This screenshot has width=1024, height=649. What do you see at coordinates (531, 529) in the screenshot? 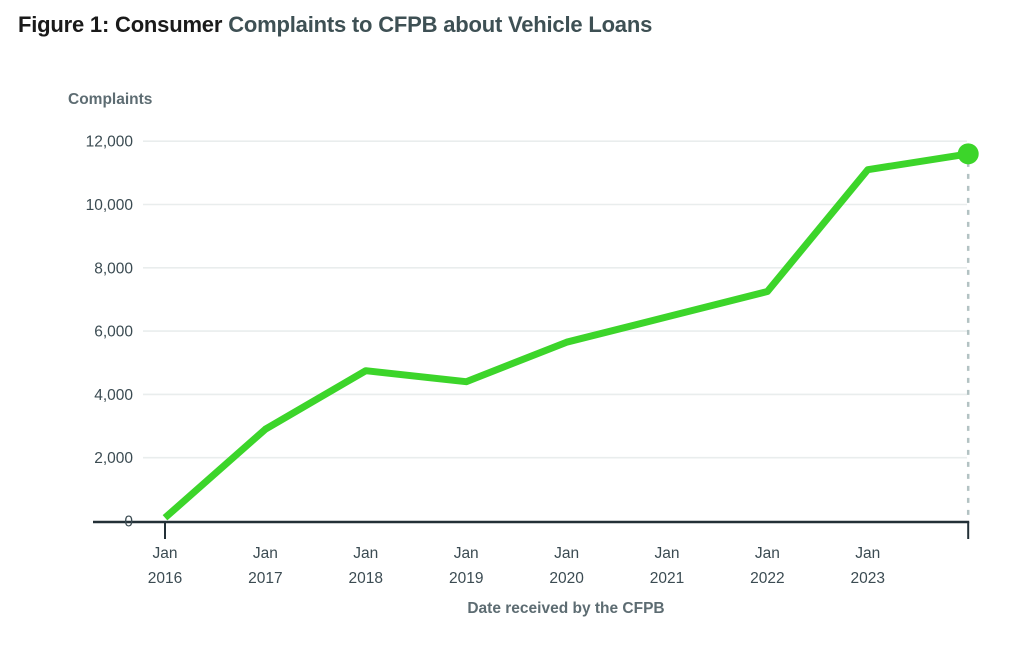
I see `axis-layer` at bounding box center [531, 529].